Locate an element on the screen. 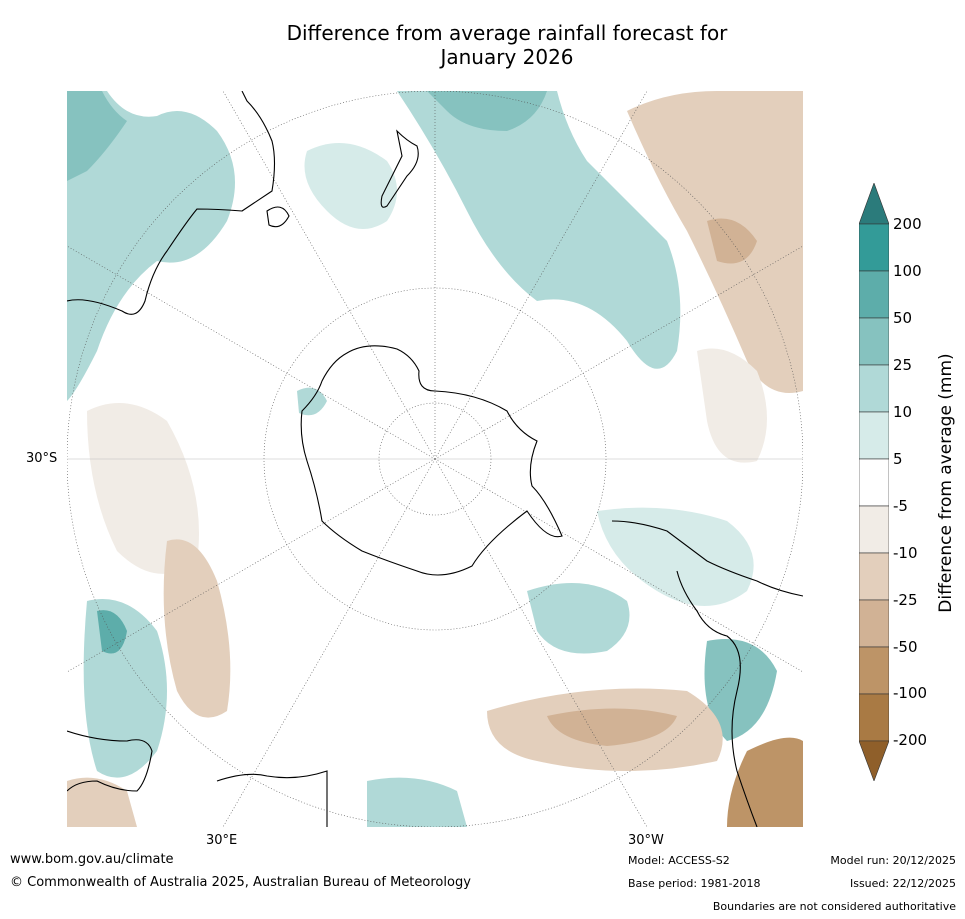  new-zealand-coastline is located at coordinates (399, 168).